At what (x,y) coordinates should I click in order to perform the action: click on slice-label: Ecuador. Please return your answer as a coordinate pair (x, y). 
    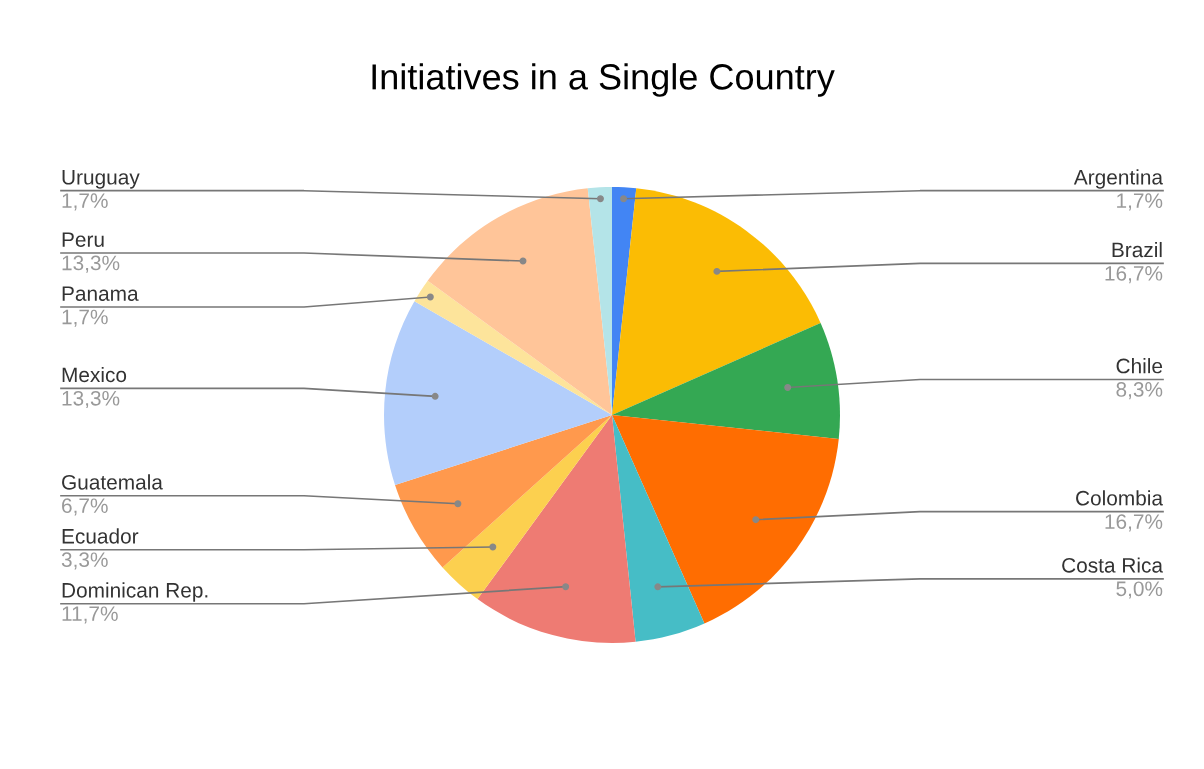
    Looking at the image, I should click on (100, 536).